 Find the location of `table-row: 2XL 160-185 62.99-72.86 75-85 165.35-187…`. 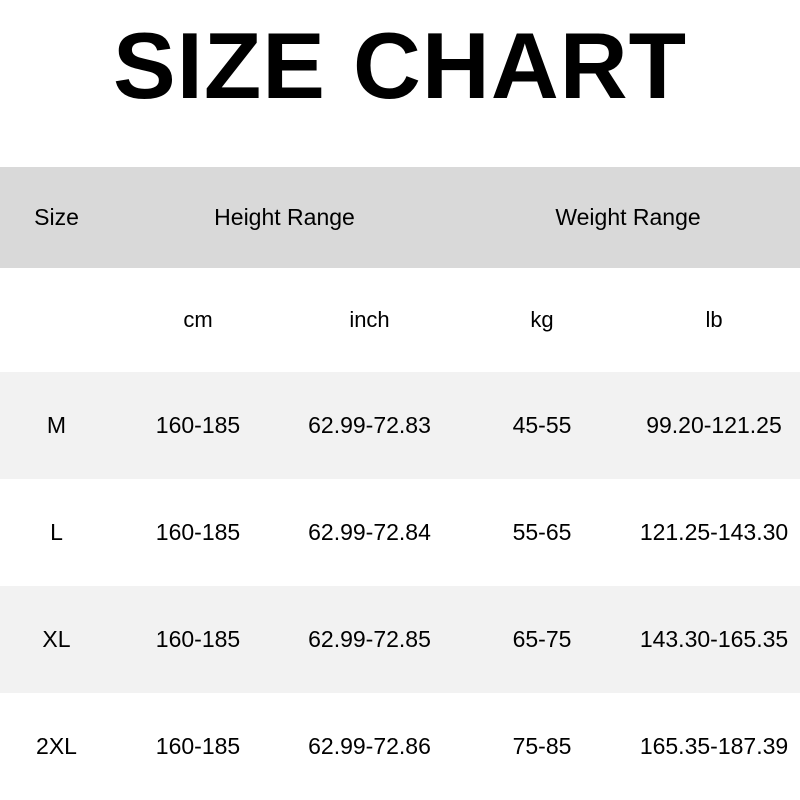

table-row: 2XL 160-185 62.99-72.86 75-85 165.35-187… is located at coordinates (400, 746).